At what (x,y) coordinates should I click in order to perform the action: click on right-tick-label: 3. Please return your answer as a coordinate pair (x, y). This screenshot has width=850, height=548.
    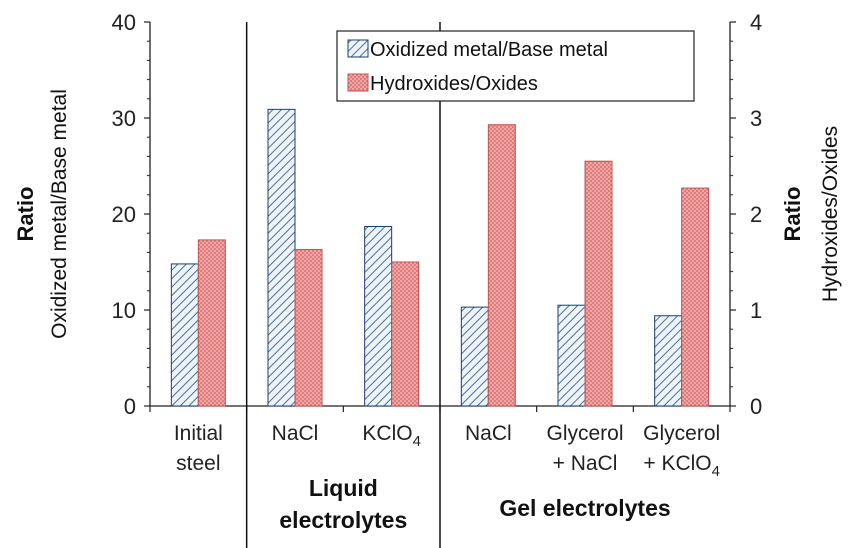
    Looking at the image, I should click on (756, 118).